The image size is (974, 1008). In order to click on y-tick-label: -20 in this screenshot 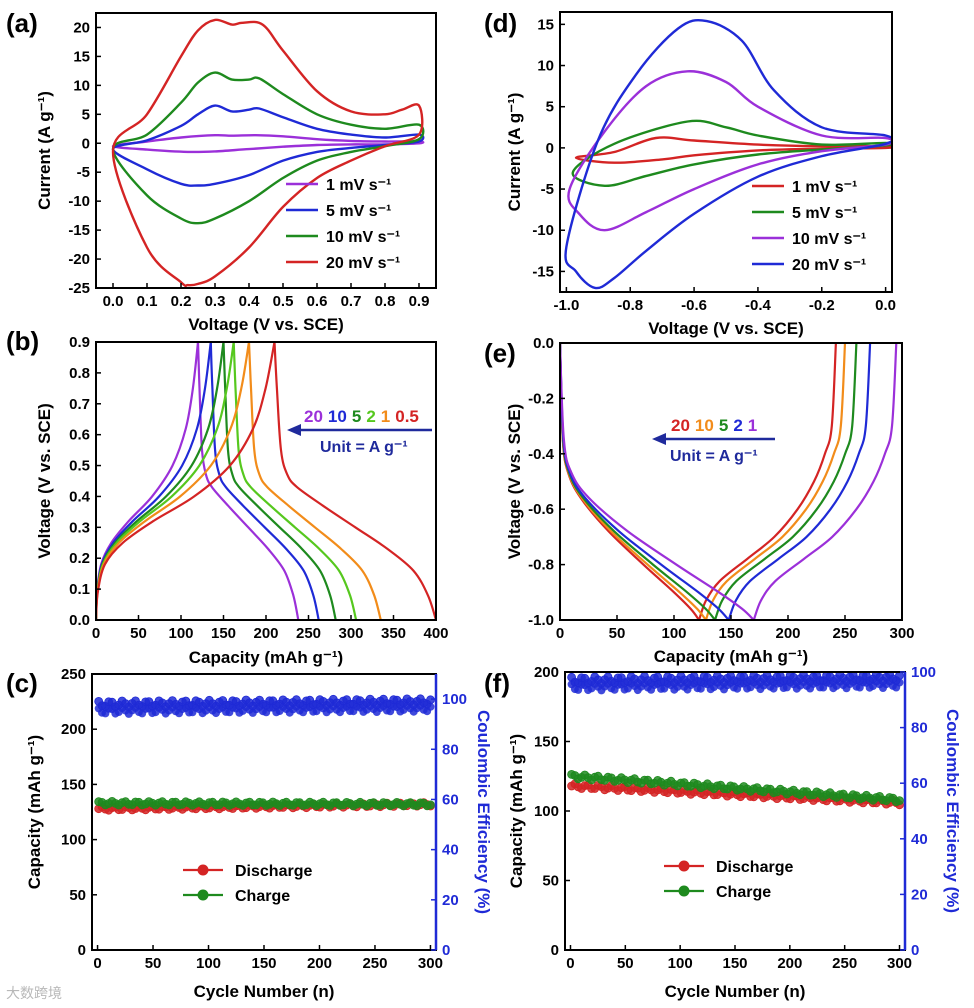, I will do `click(79, 259)`.